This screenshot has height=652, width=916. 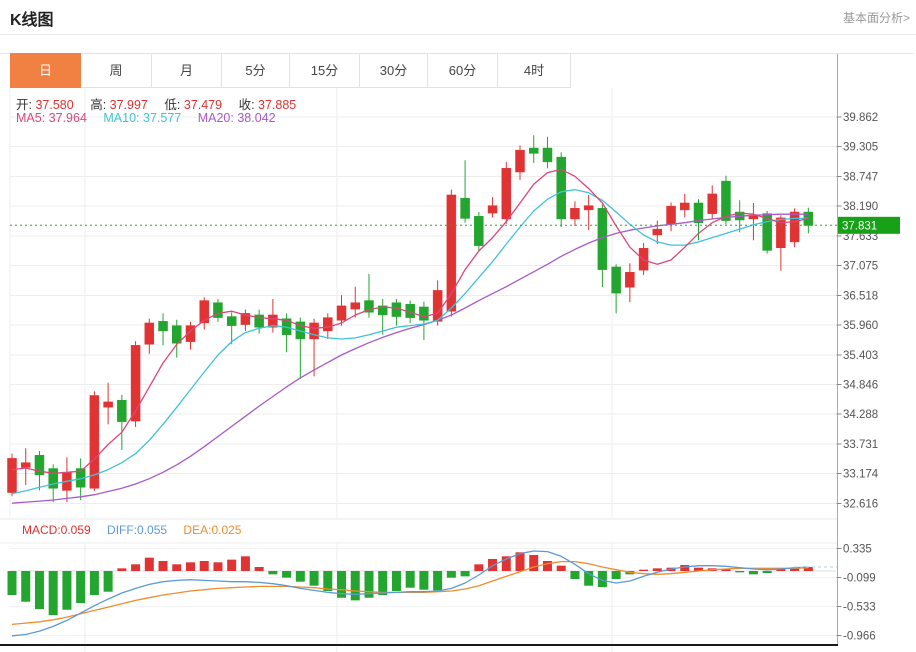 I want to click on ma5-value: 37.964, so click(x=67, y=118).